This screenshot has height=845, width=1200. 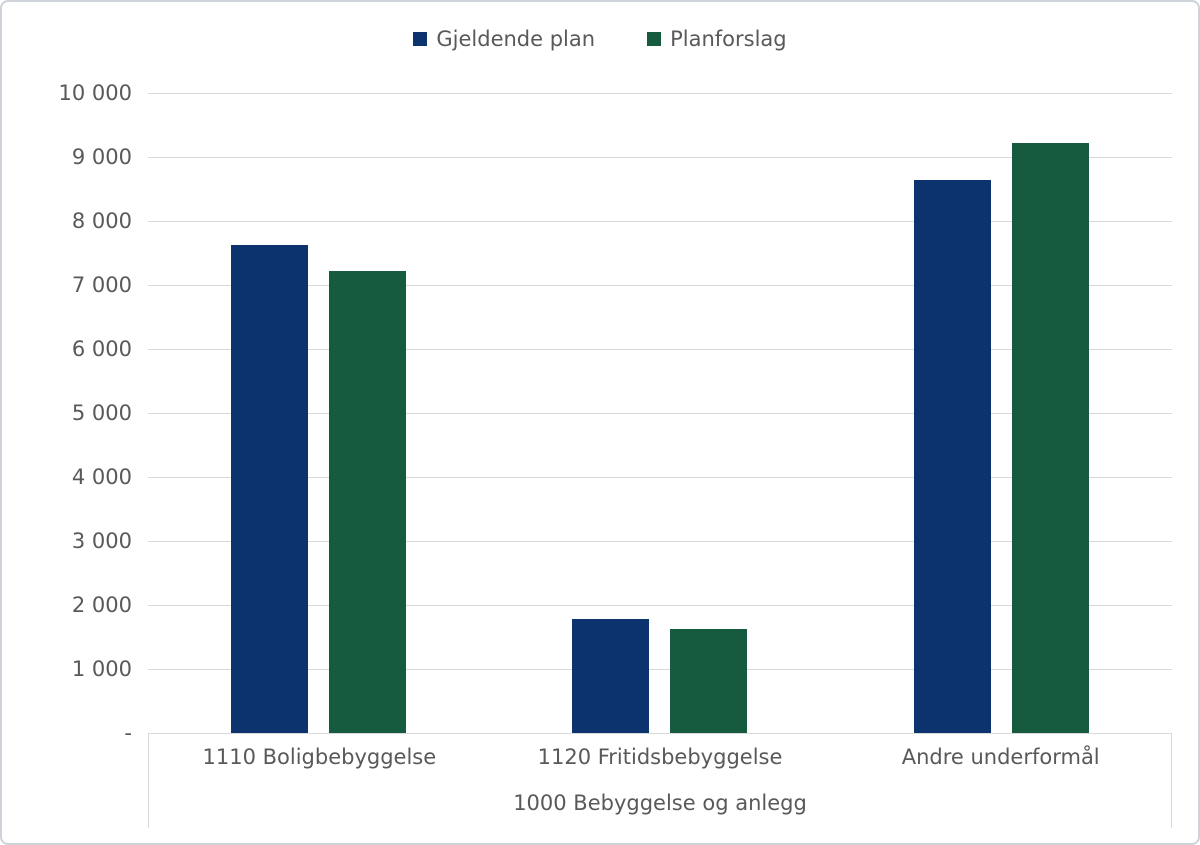 What do you see at coordinates (128, 733) in the screenshot?
I see `y-tick-label: -` at bounding box center [128, 733].